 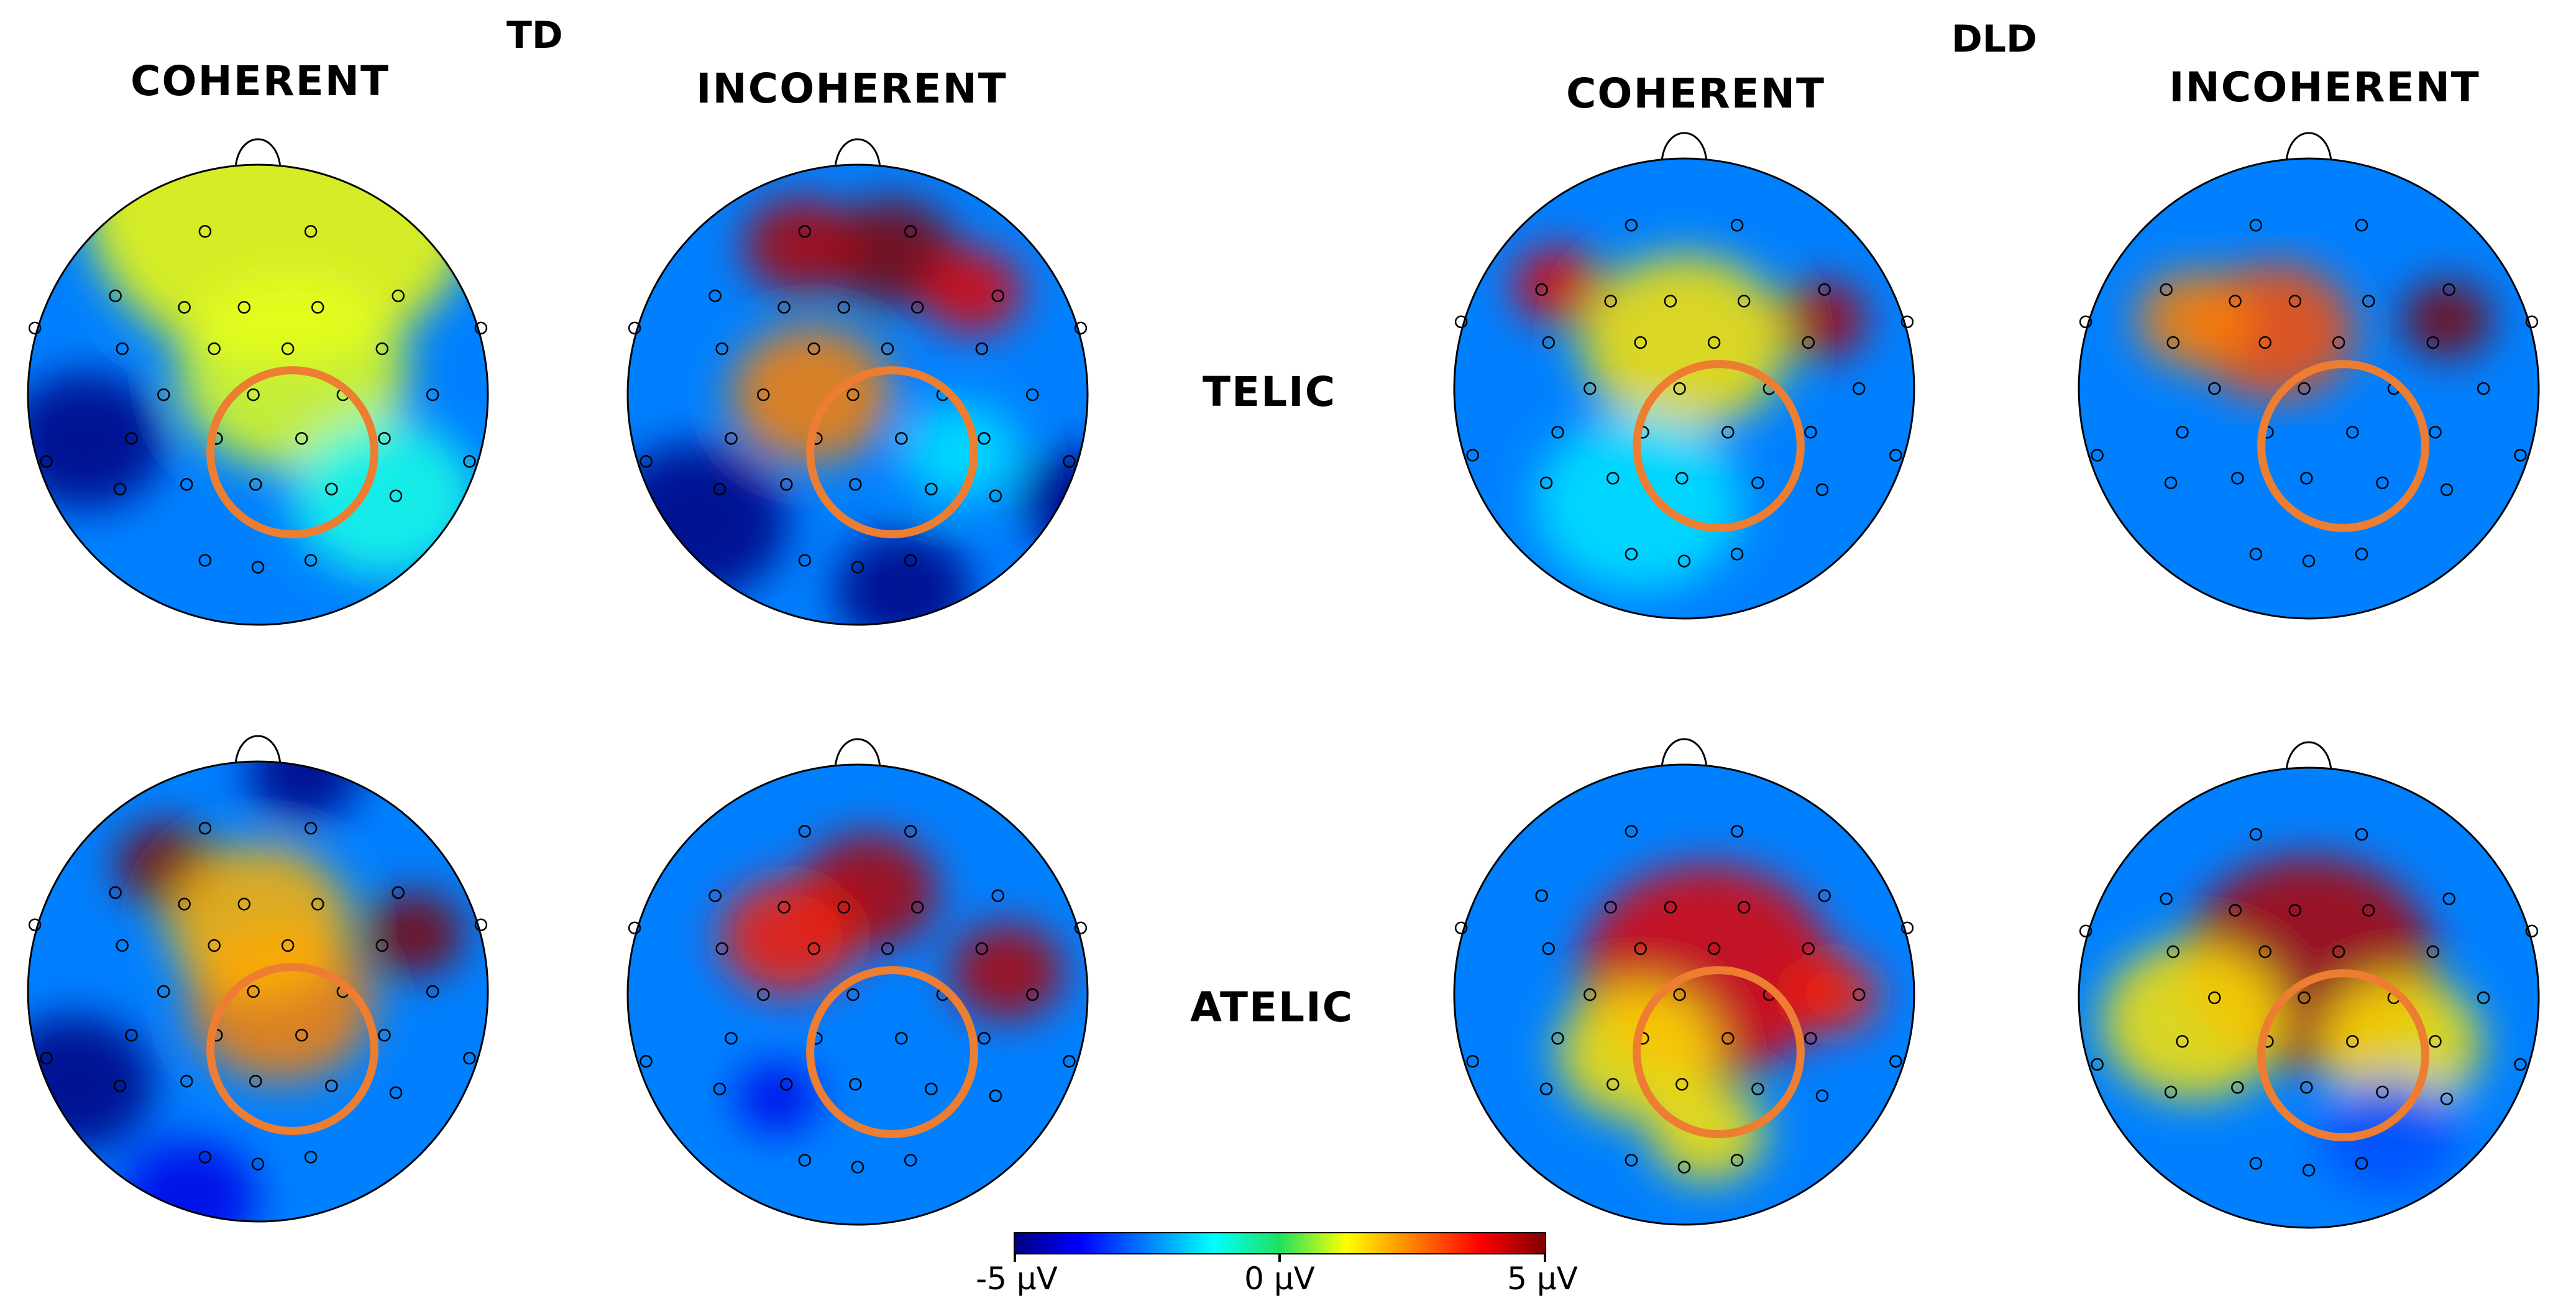 I want to click on topomap-td-coherent-atelic, so click(x=258, y=979).